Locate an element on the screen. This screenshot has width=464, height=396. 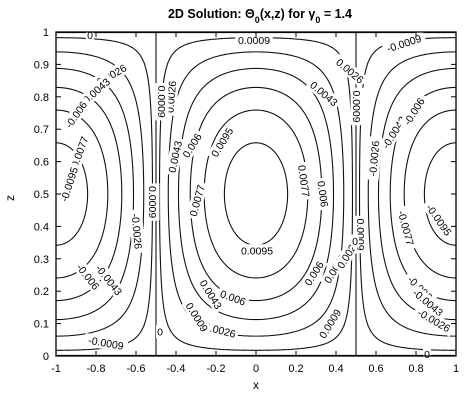
contour-label: -0.0077 is located at coordinates (406, 228).